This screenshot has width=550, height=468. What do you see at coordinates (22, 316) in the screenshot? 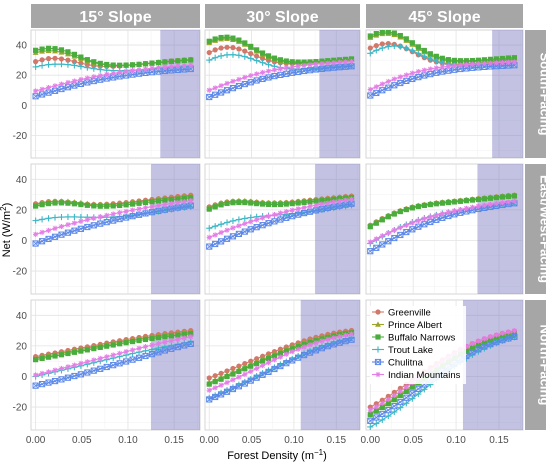
I see `y-tick-label: 40` at bounding box center [22, 316].